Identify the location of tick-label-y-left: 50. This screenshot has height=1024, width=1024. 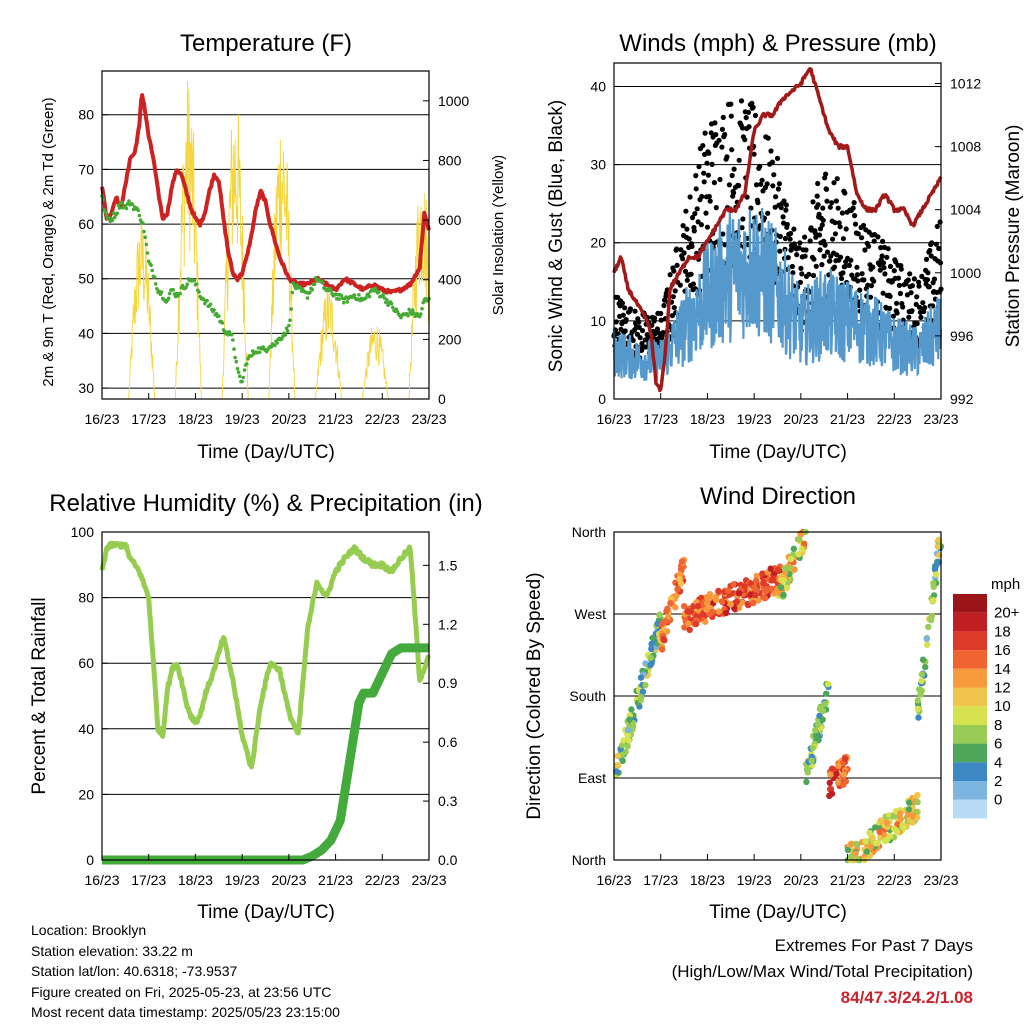
(86, 279).